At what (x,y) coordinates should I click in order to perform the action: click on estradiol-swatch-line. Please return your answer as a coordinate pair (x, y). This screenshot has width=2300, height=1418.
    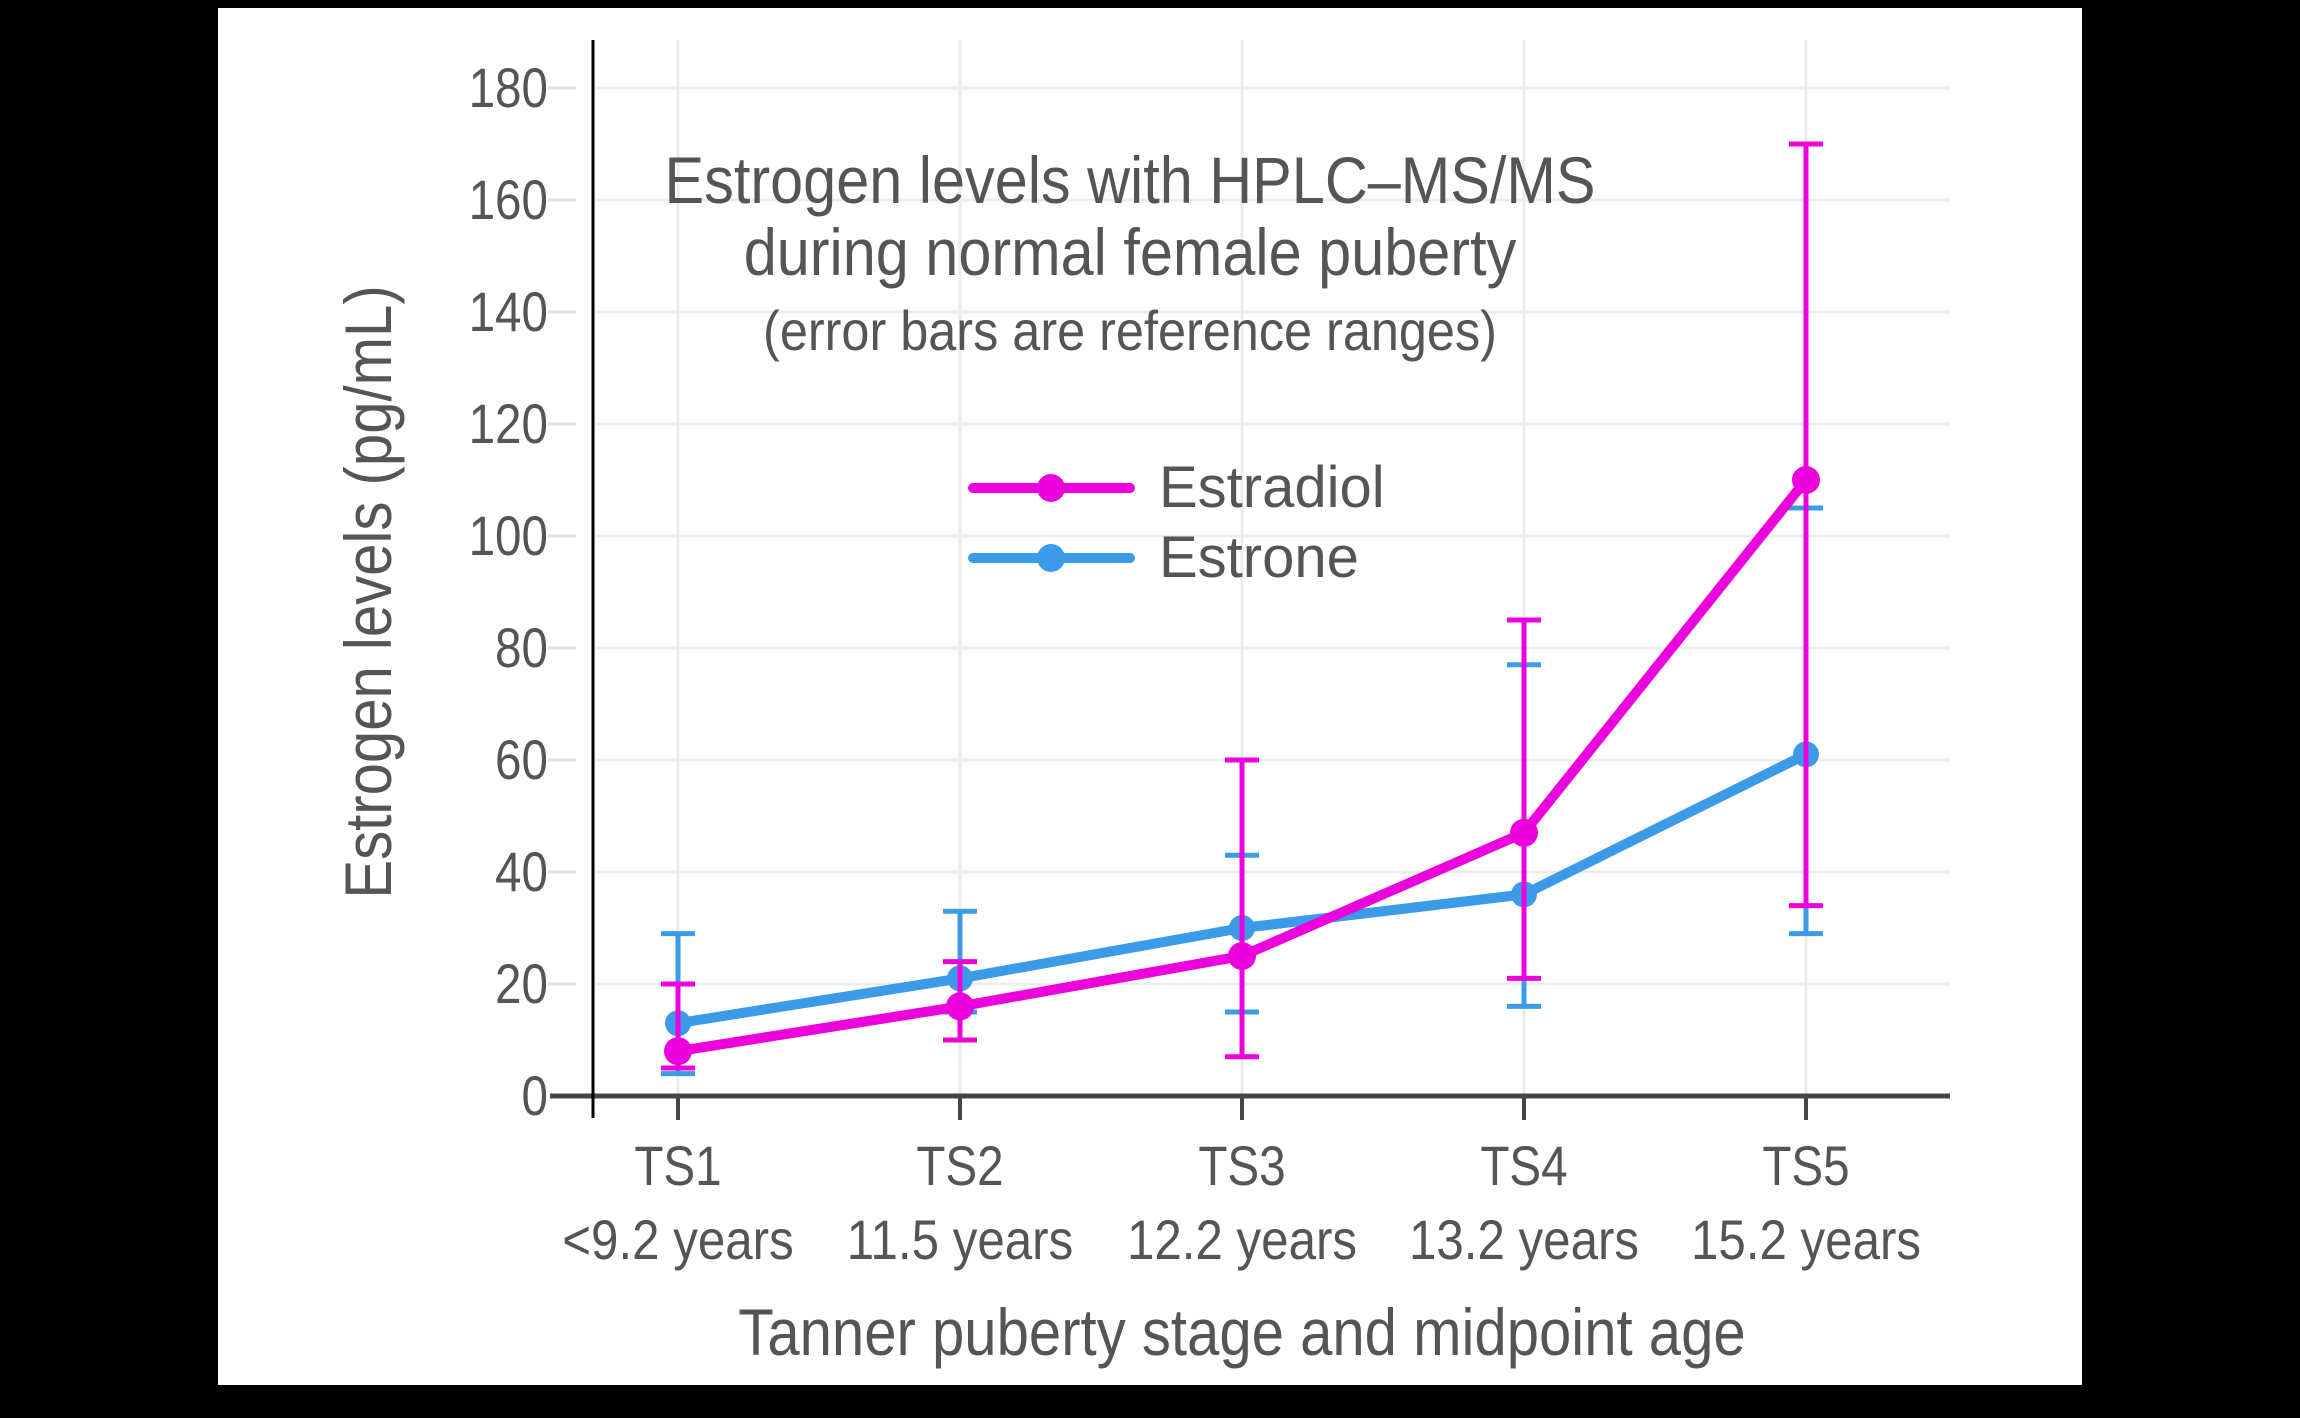
    Looking at the image, I should click on (1051, 488).